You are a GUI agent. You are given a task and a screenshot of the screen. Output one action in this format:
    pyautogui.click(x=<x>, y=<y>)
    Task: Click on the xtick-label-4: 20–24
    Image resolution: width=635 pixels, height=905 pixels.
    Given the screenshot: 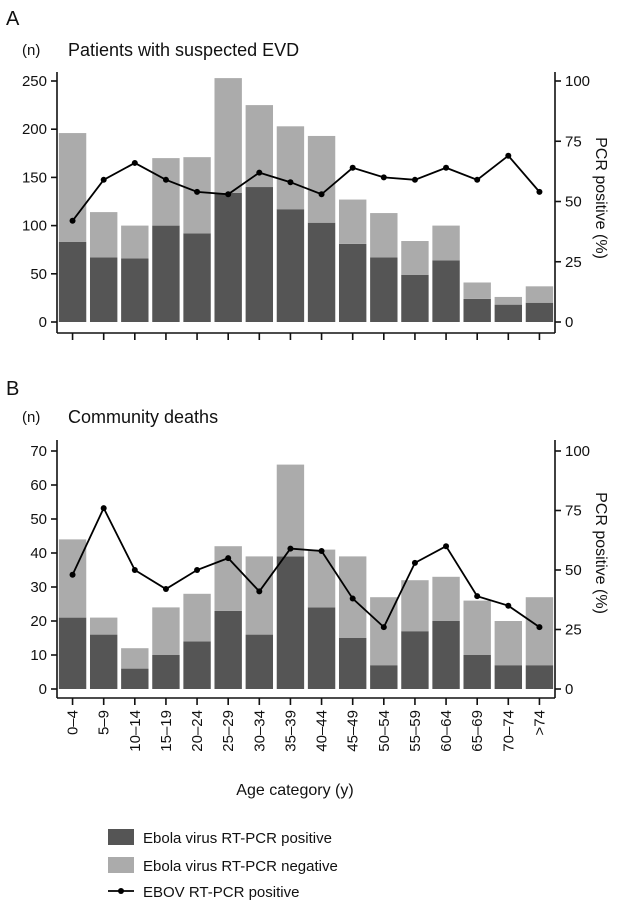 What is the action you would take?
    pyautogui.click(x=197, y=731)
    